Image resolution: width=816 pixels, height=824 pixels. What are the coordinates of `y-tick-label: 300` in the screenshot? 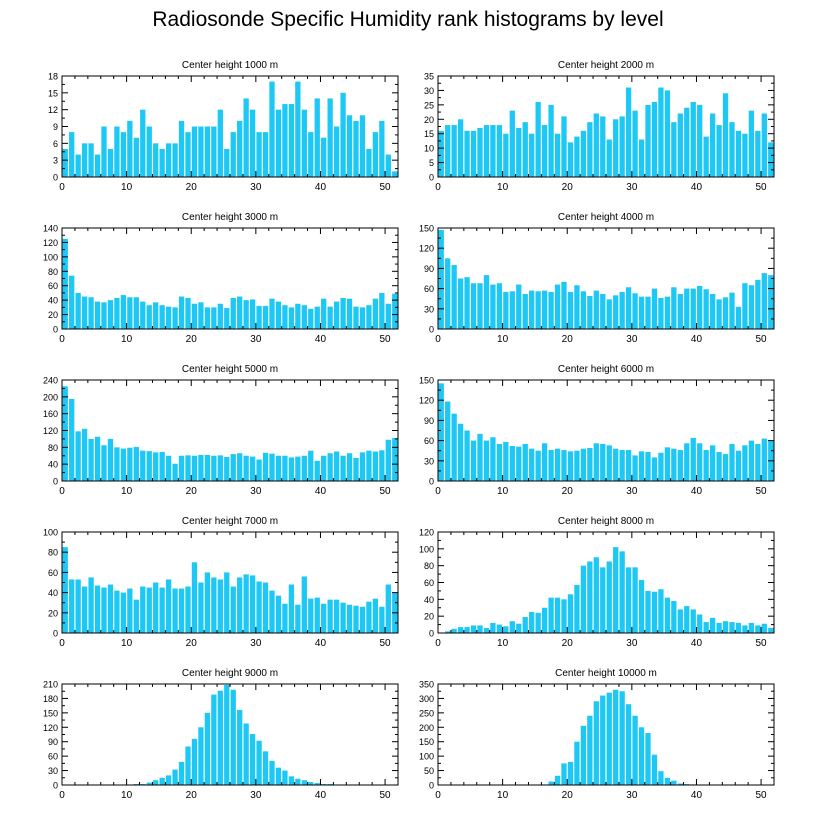 It's located at (426, 699).